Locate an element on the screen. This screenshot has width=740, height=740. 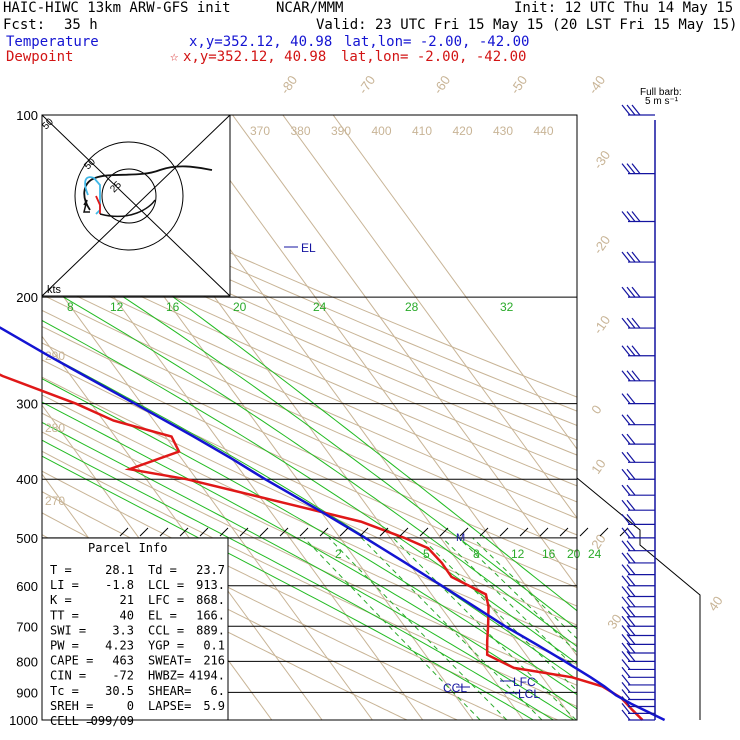
hodograph-trace-inner is located at coordinates (127, 208).